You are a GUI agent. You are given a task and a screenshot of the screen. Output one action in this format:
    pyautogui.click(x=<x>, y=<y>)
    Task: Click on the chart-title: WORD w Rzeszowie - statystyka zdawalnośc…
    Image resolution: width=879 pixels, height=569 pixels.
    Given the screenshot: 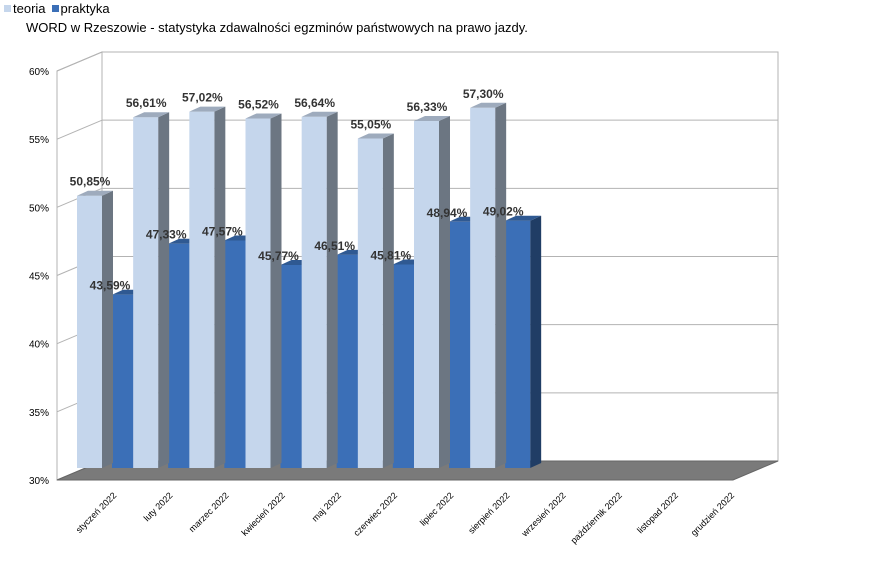 What is the action you would take?
    pyautogui.click(x=277, y=27)
    